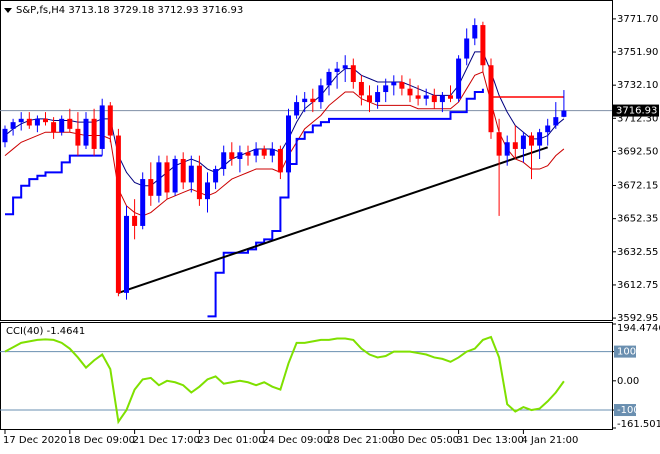 The width and height of the screenshot is (660, 454). What do you see at coordinates (628, 410) in the screenshot?
I see `y-tick-label: -100` at bounding box center [628, 410].